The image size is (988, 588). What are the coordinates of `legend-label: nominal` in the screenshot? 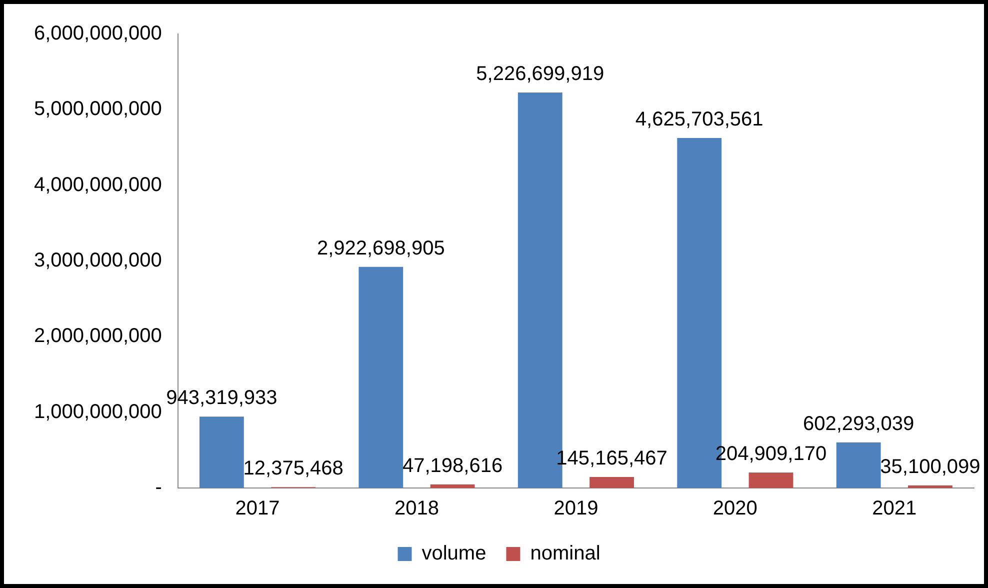 It's located at (565, 553).